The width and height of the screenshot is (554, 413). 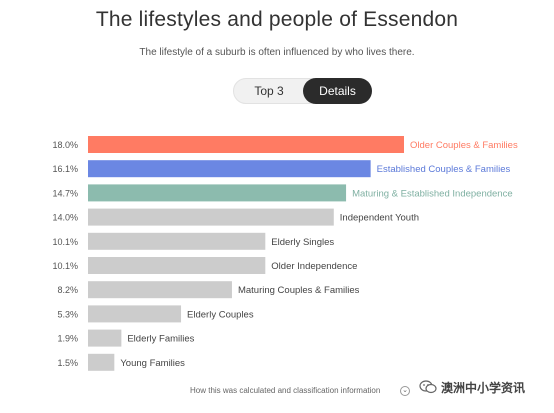 What do you see at coordinates (67, 290) in the screenshot?
I see `bar-value-label: 8.2%` at bounding box center [67, 290].